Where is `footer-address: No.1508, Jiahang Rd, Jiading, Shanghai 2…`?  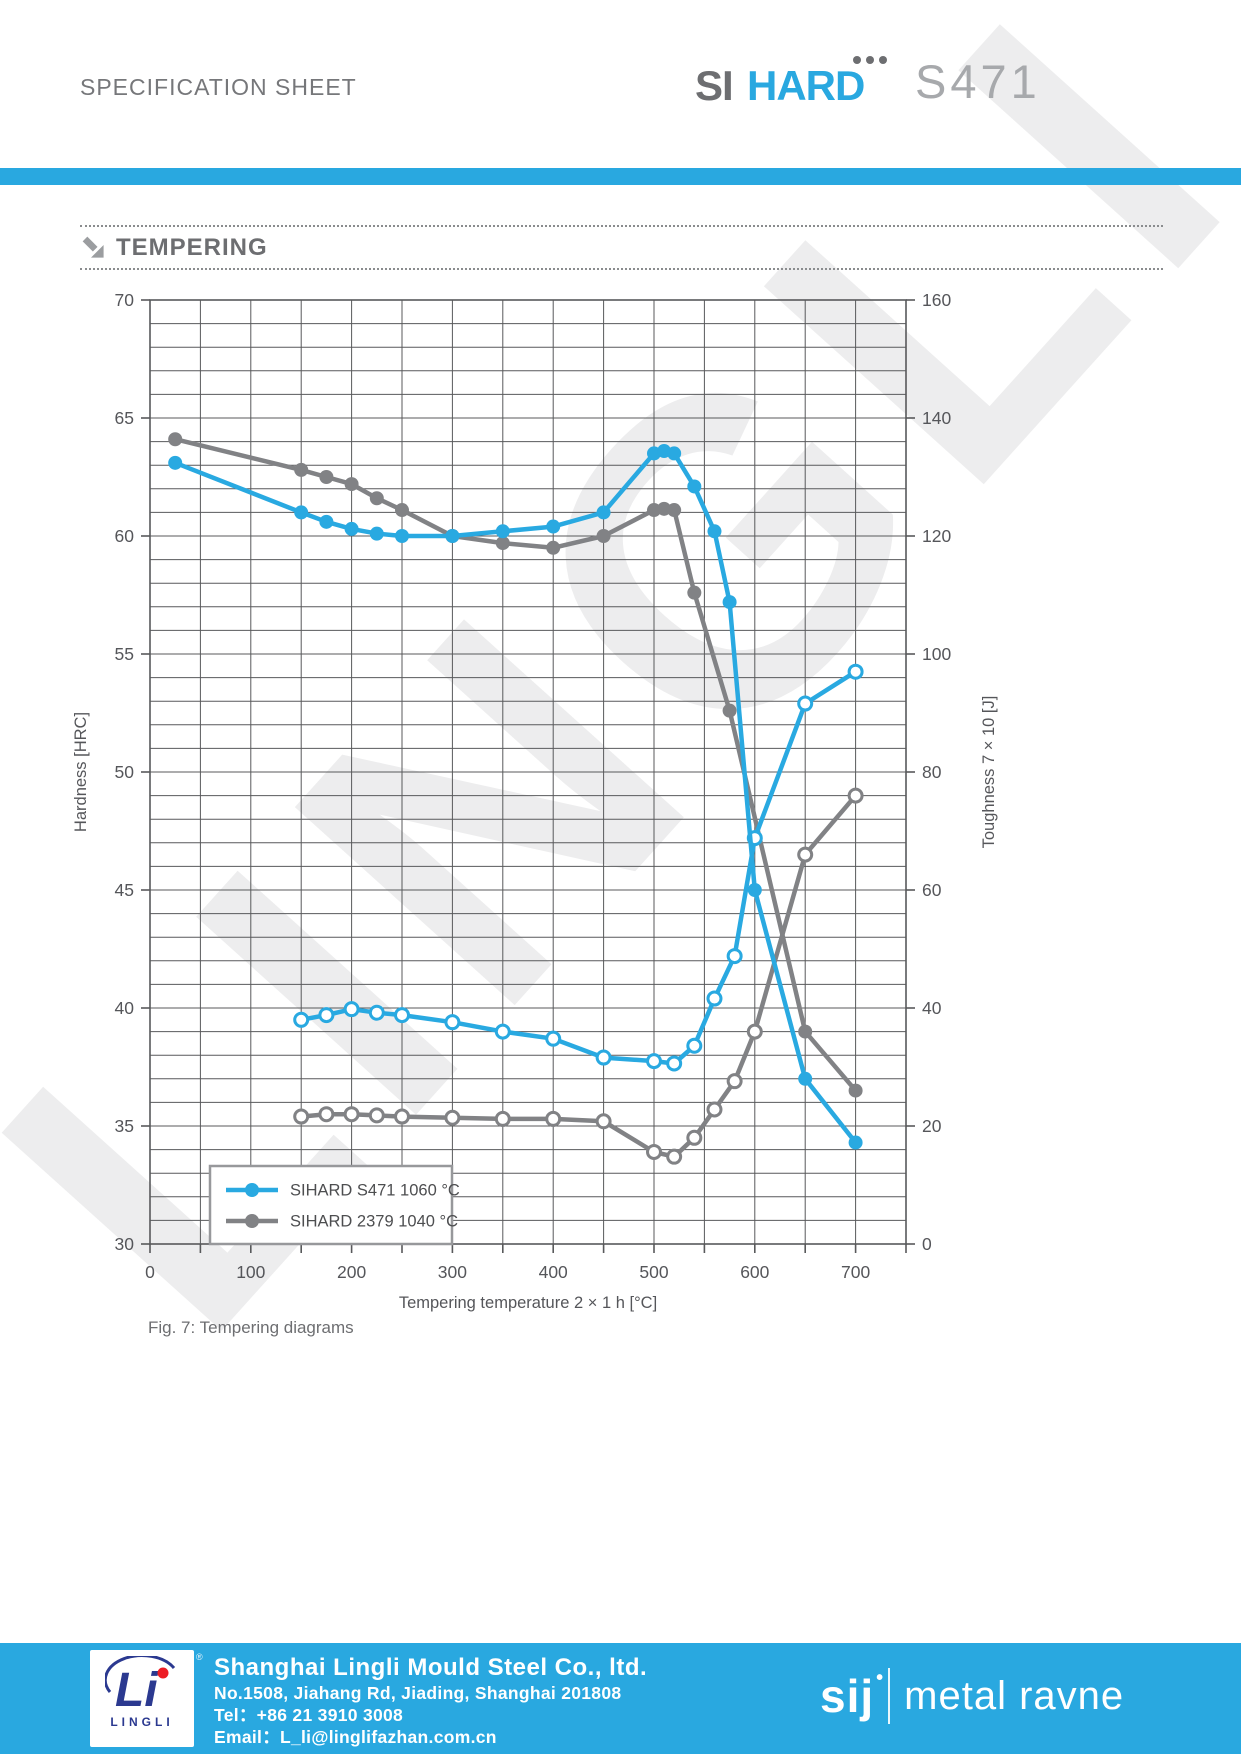 footer-address: No.1508, Jiahang Rd, Jiading, Shanghai 2… is located at coordinates (418, 1693).